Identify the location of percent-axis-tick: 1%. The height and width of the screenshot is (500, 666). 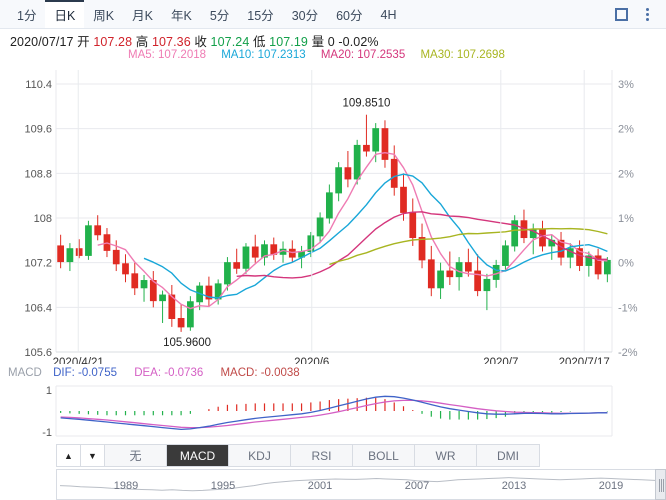
(626, 219).